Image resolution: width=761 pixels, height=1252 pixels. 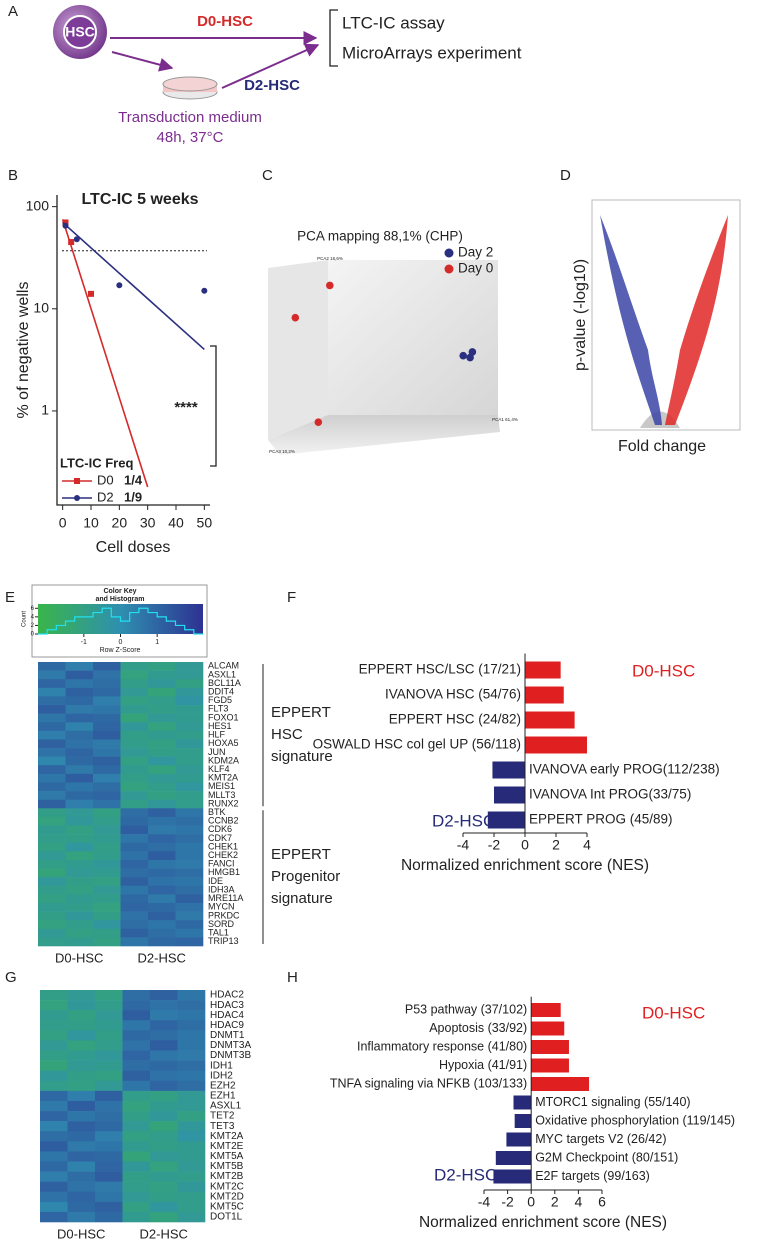 What do you see at coordinates (227, 1207) in the screenshot?
I see `row-label: KMT5C` at bounding box center [227, 1207].